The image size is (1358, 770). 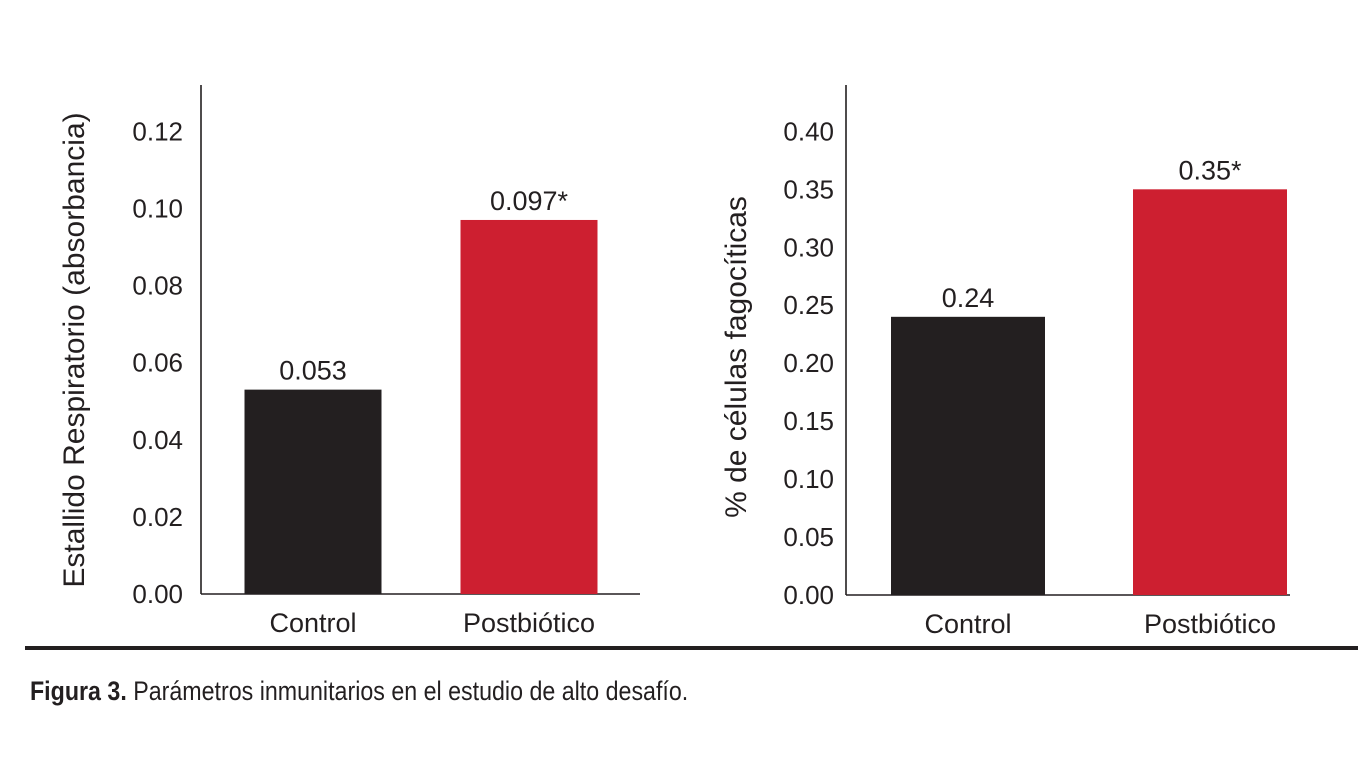 I want to click on chart1-category-label: Postbiótico, so click(x=529, y=623).